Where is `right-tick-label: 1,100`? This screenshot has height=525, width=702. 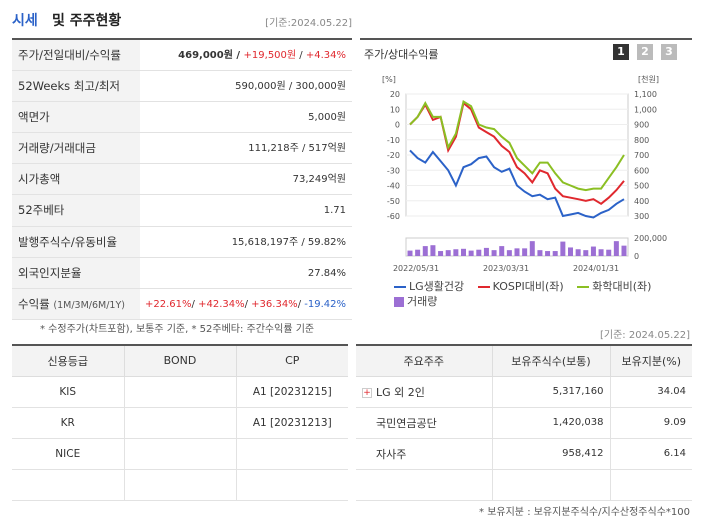
right-tick-label: 1,100 is located at coordinates (645, 94).